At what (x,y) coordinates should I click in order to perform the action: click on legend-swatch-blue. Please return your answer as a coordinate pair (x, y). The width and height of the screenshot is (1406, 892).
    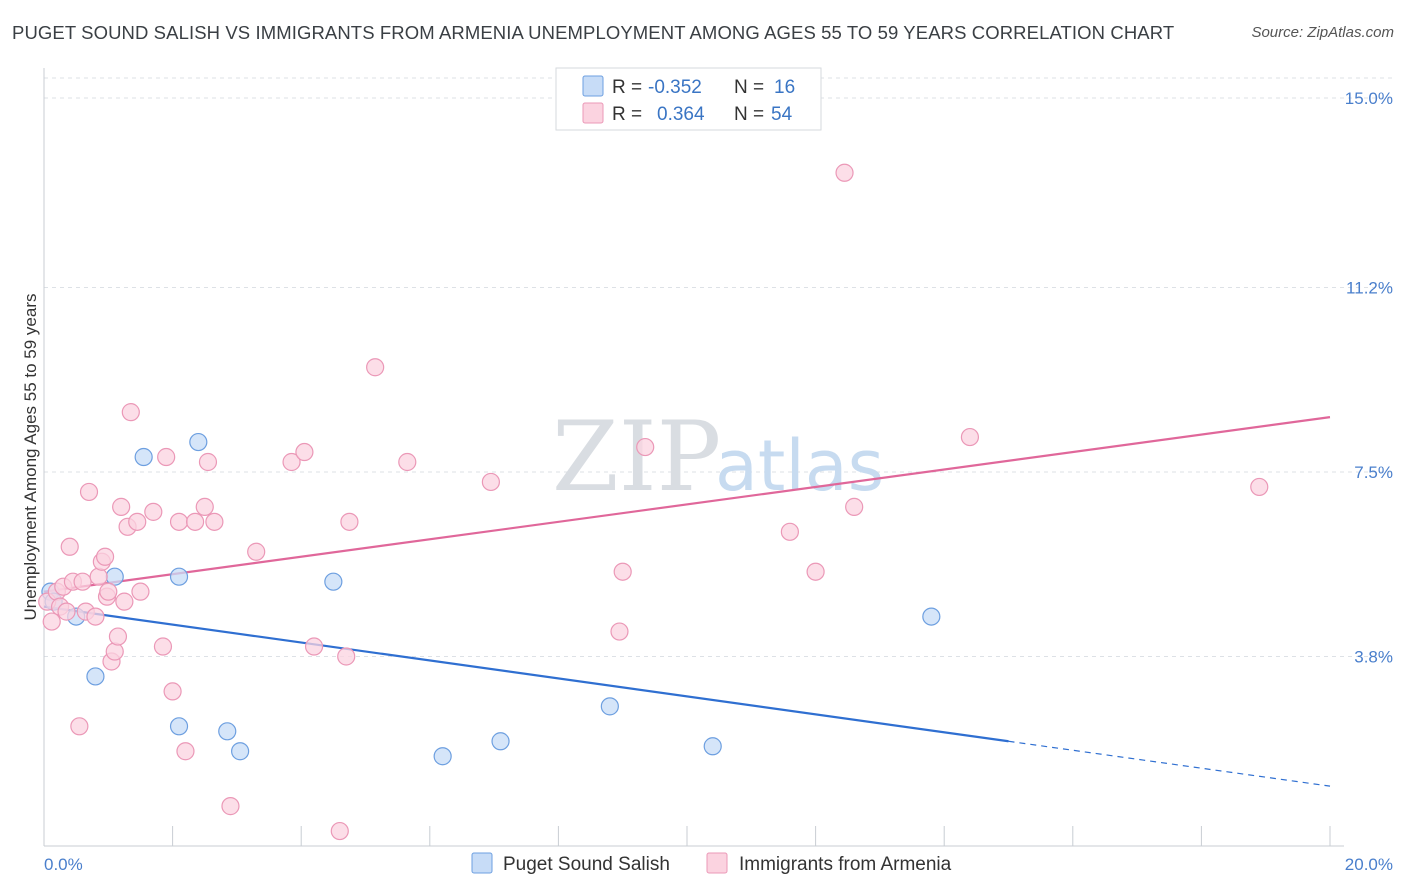
    Looking at the image, I should click on (593, 86).